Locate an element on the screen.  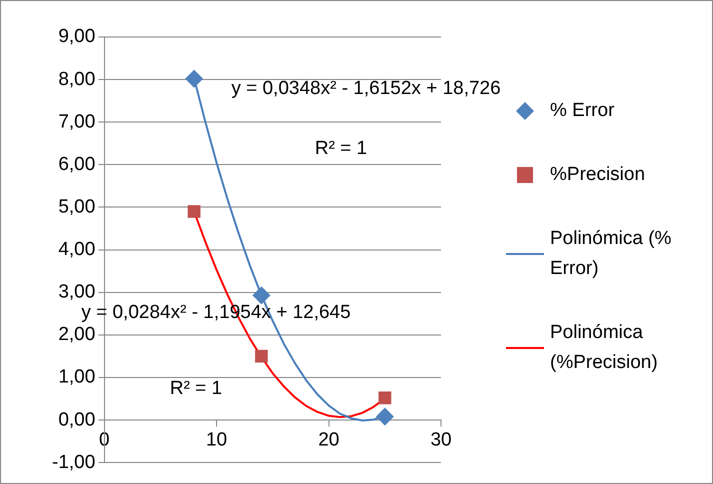
legend-label: Polinómica (% Error) is located at coordinates (611, 254).